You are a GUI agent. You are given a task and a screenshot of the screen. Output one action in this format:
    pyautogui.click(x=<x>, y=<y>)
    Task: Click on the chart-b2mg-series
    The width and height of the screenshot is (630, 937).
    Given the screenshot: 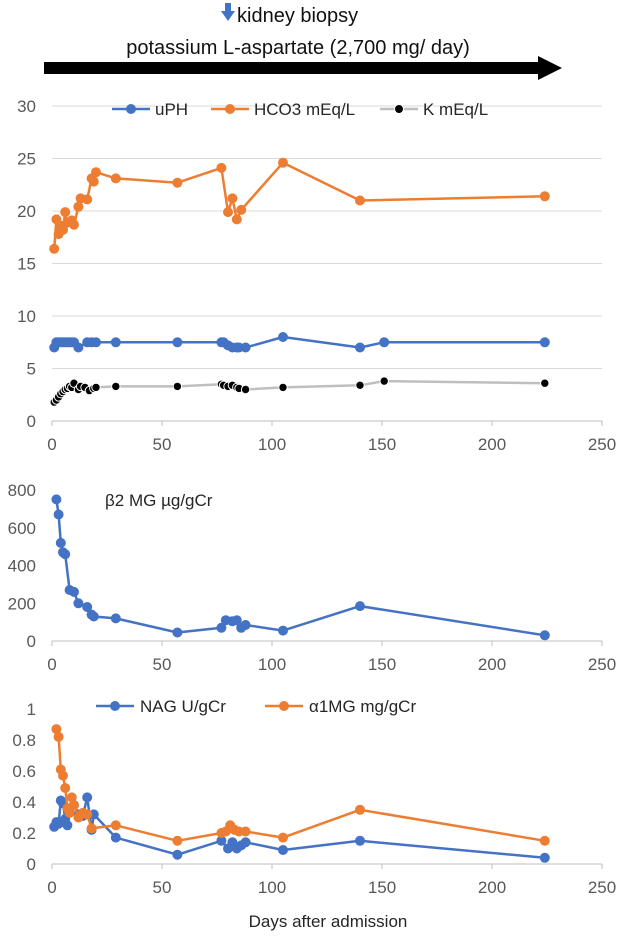 What is the action you would take?
    pyautogui.click(x=300, y=567)
    